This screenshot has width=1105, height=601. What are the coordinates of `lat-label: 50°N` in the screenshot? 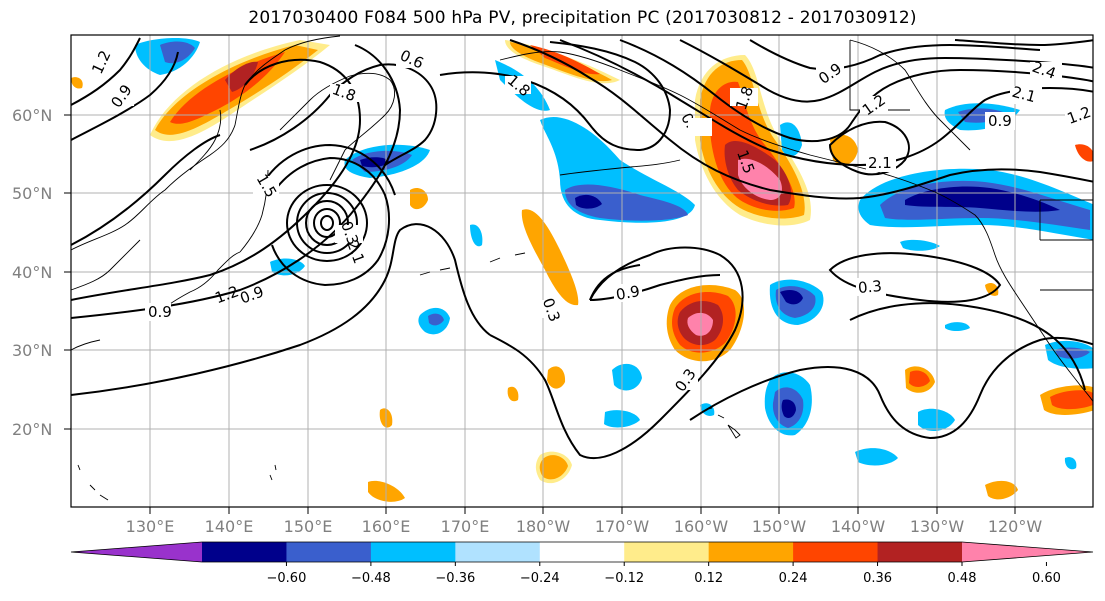 It's located at (32, 193).